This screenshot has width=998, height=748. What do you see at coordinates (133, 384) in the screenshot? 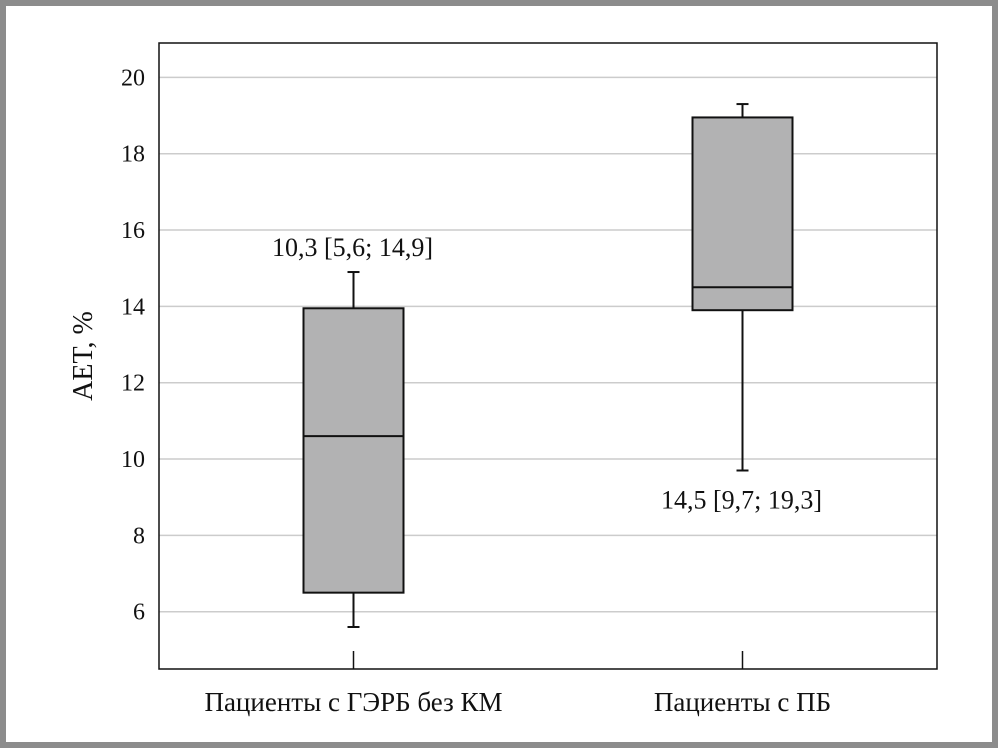
I see `y-tick-label: 12` at bounding box center [133, 384].